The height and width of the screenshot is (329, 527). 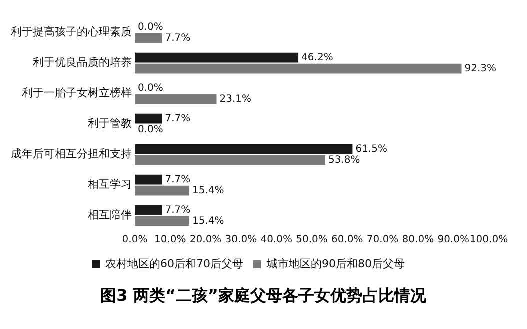 I want to click on data-label: 92.3%, so click(x=480, y=68).